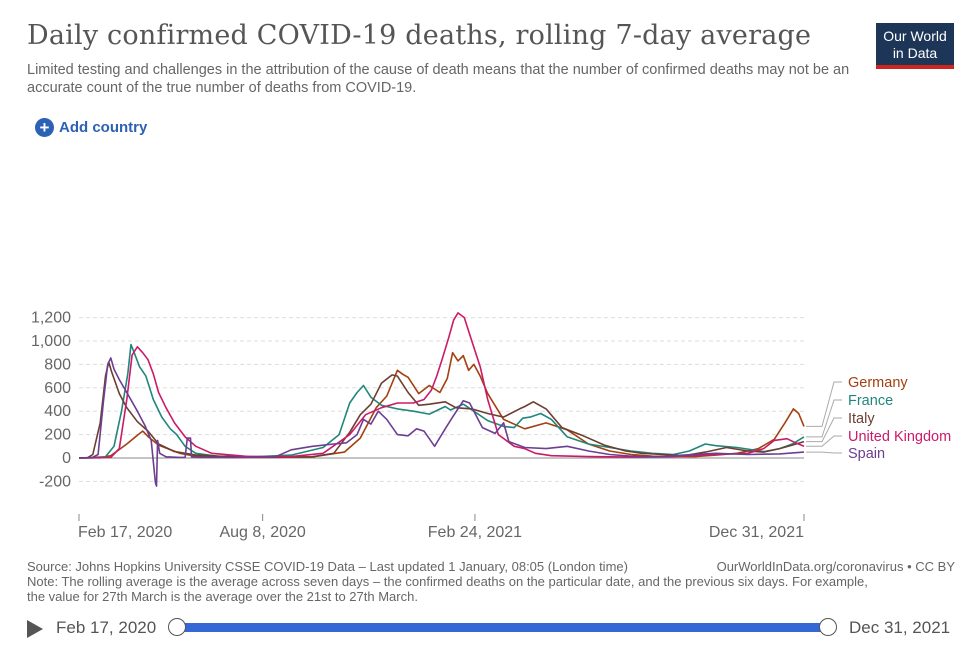 The image size is (978, 650). Describe the element at coordinates (915, 36) in the screenshot. I see `logo-line-1: Our World` at that location.